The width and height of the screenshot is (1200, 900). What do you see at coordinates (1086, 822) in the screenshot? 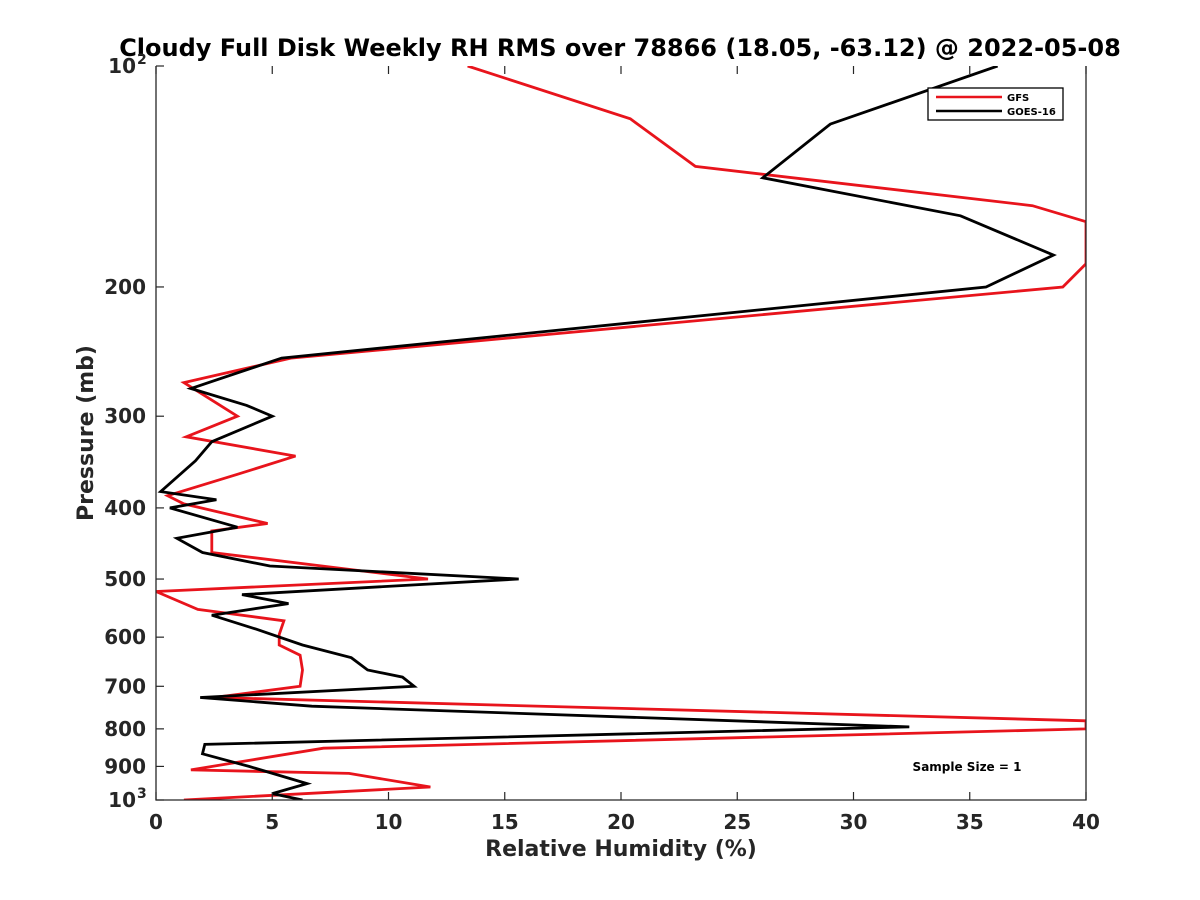
I see `x-tick-label: 40` at bounding box center [1086, 822].